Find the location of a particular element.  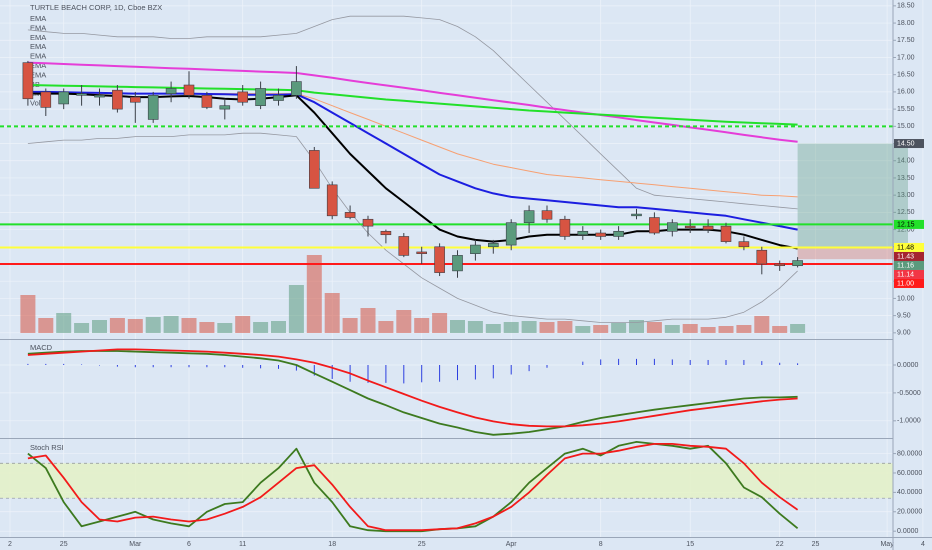

stoch-title: Stoch RSI is located at coordinates (47, 447).